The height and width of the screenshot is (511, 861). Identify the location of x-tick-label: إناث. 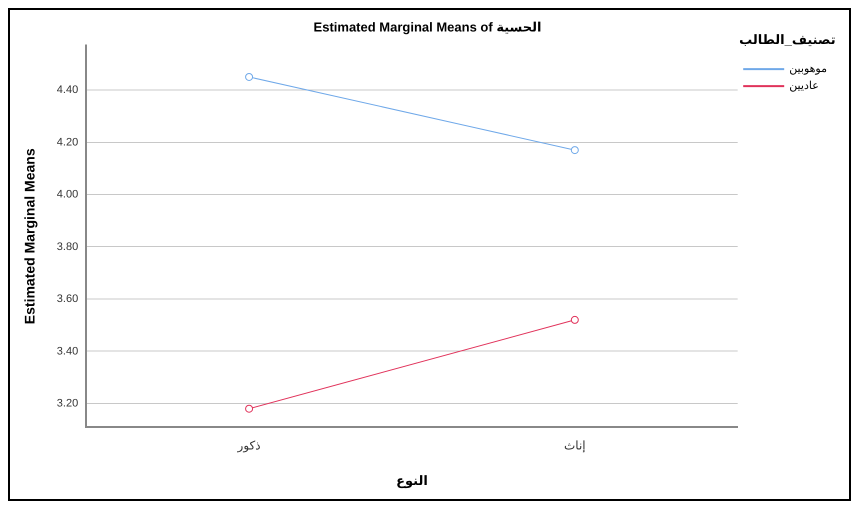
(575, 445).